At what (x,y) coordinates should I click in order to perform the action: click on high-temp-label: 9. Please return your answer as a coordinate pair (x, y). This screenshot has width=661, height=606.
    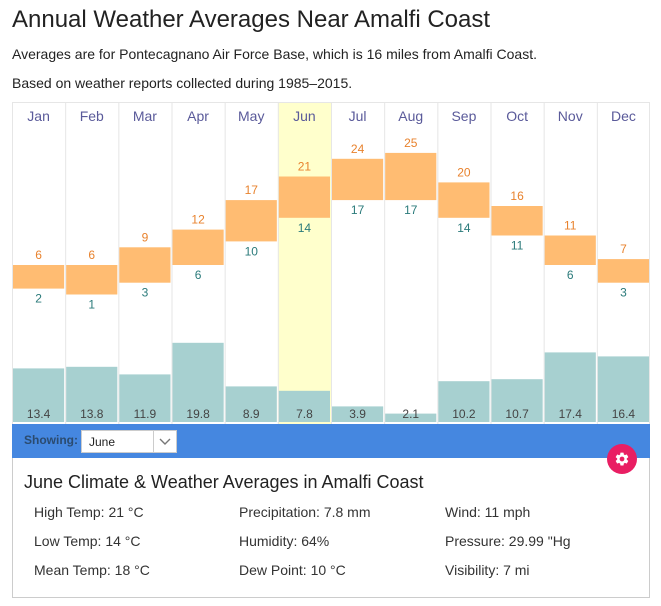
    Looking at the image, I should click on (145, 237).